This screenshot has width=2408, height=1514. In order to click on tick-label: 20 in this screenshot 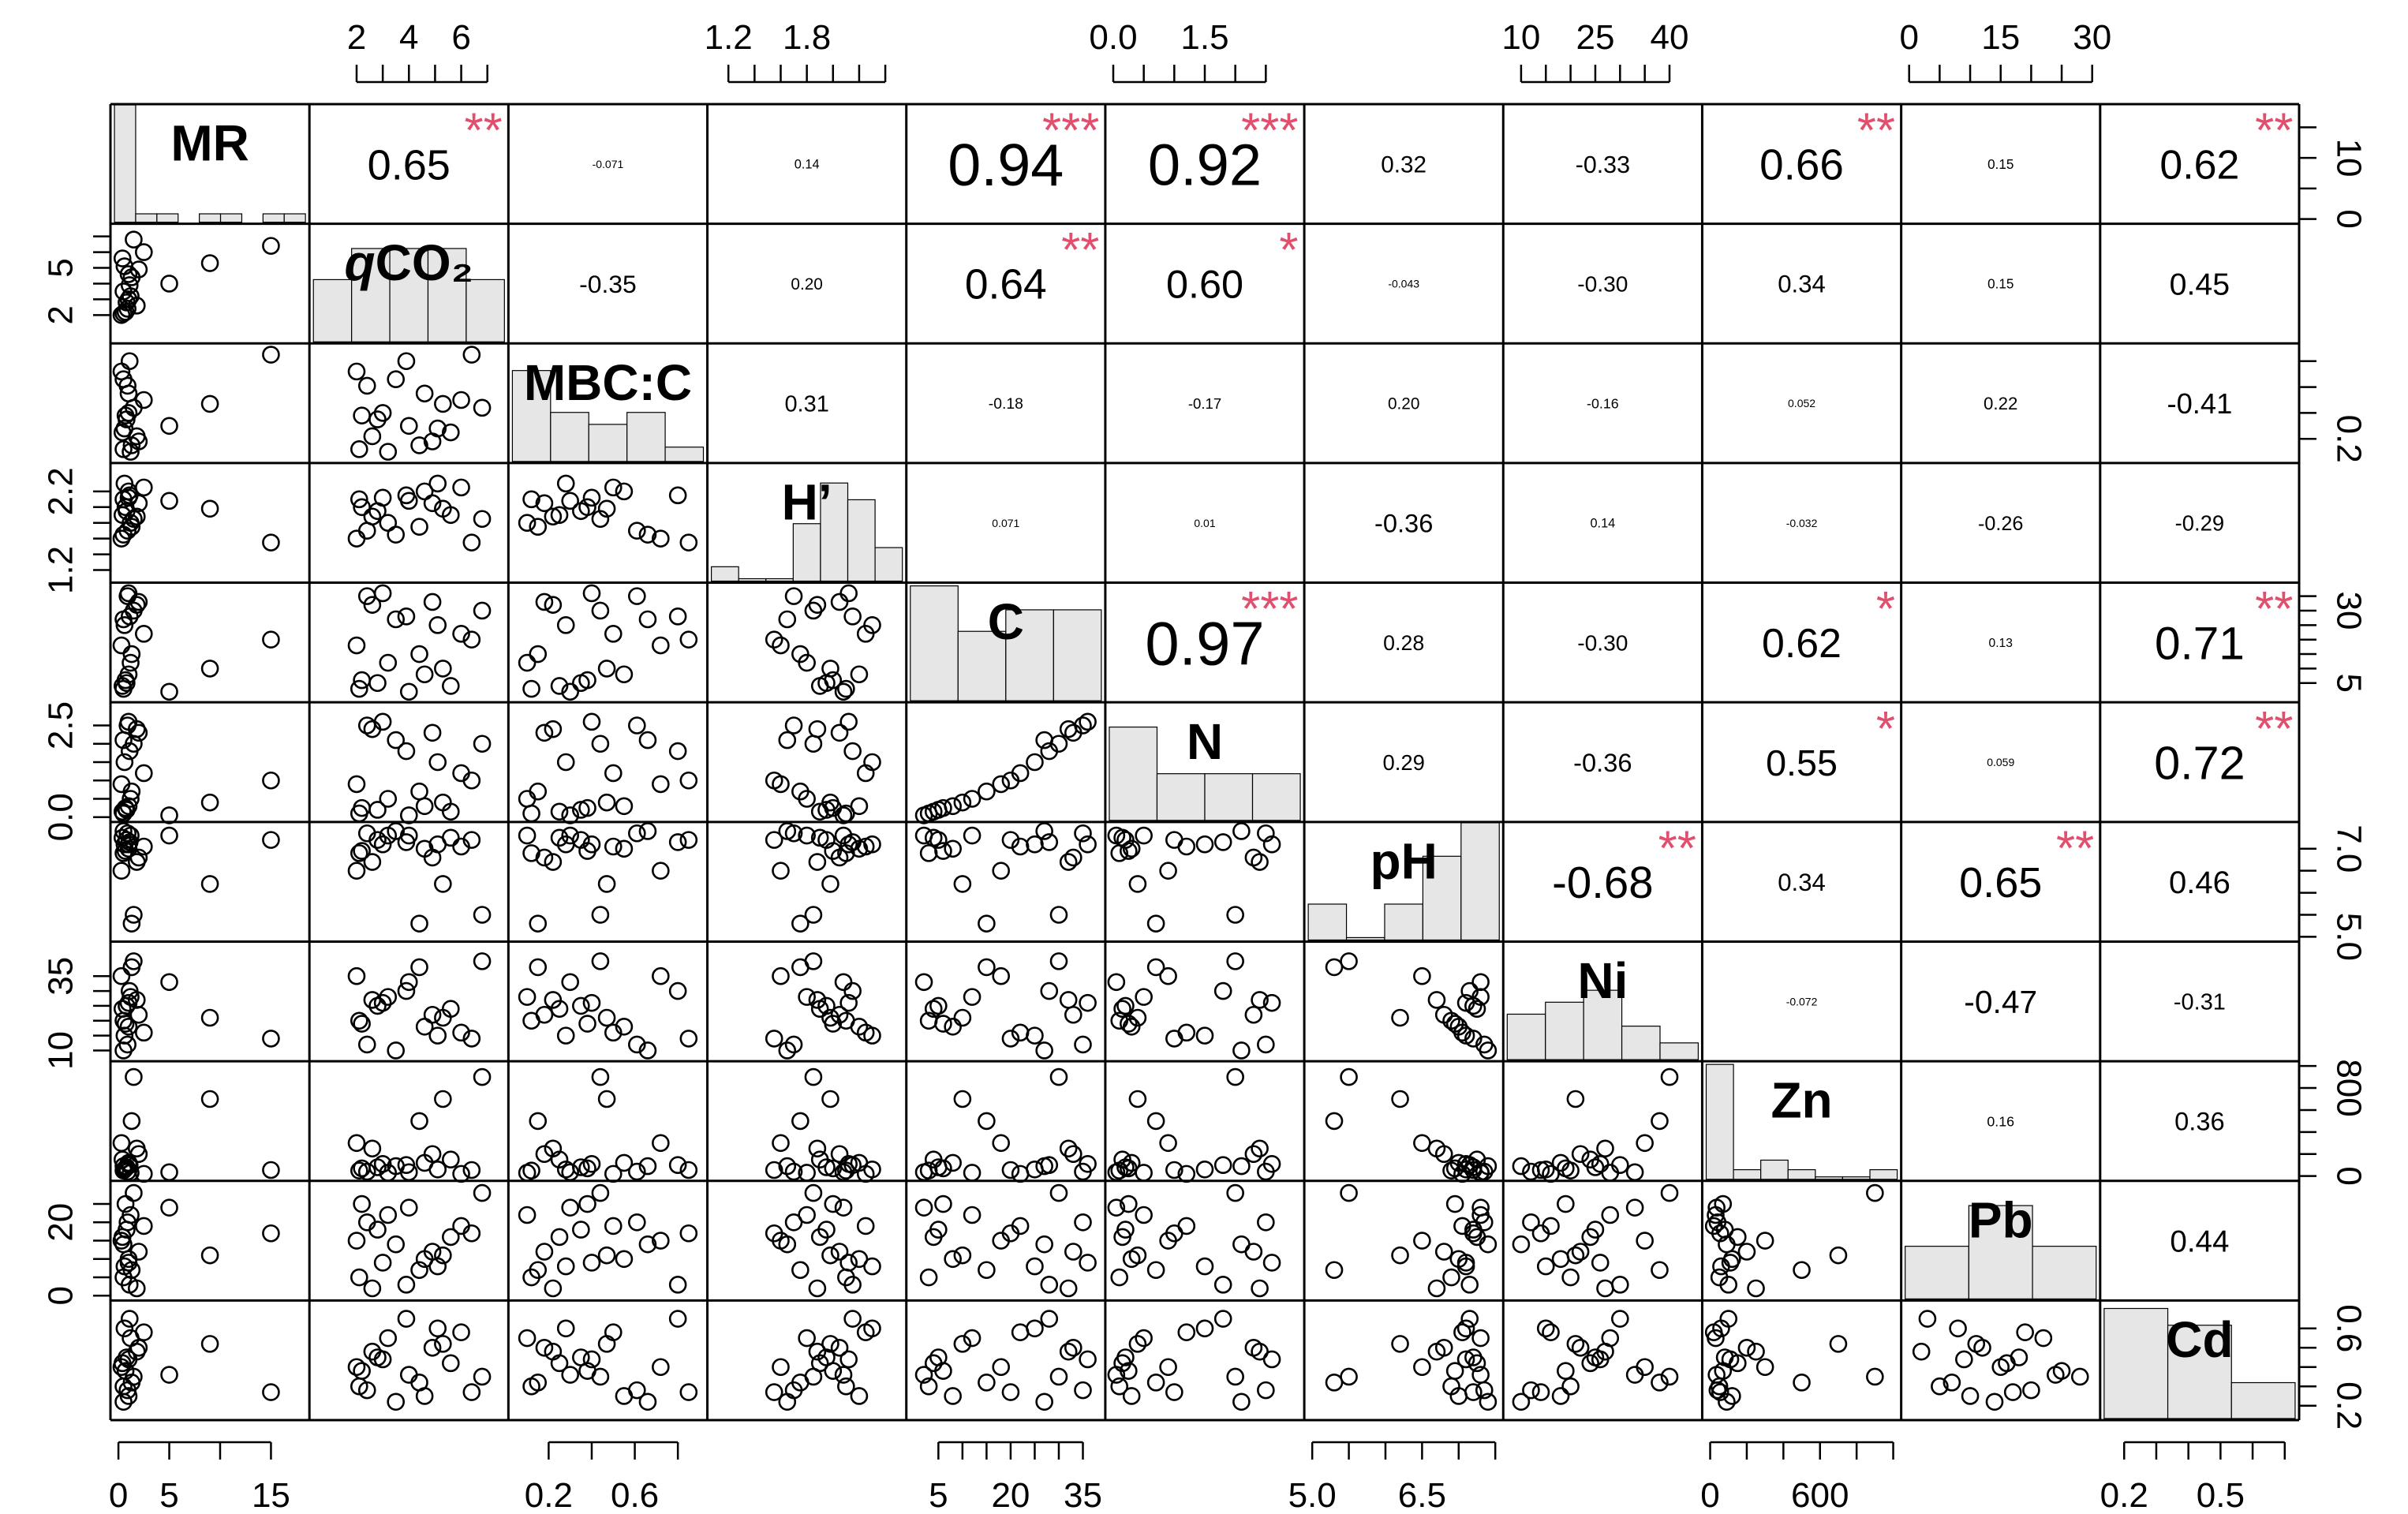, I will do `click(61, 1223)`.